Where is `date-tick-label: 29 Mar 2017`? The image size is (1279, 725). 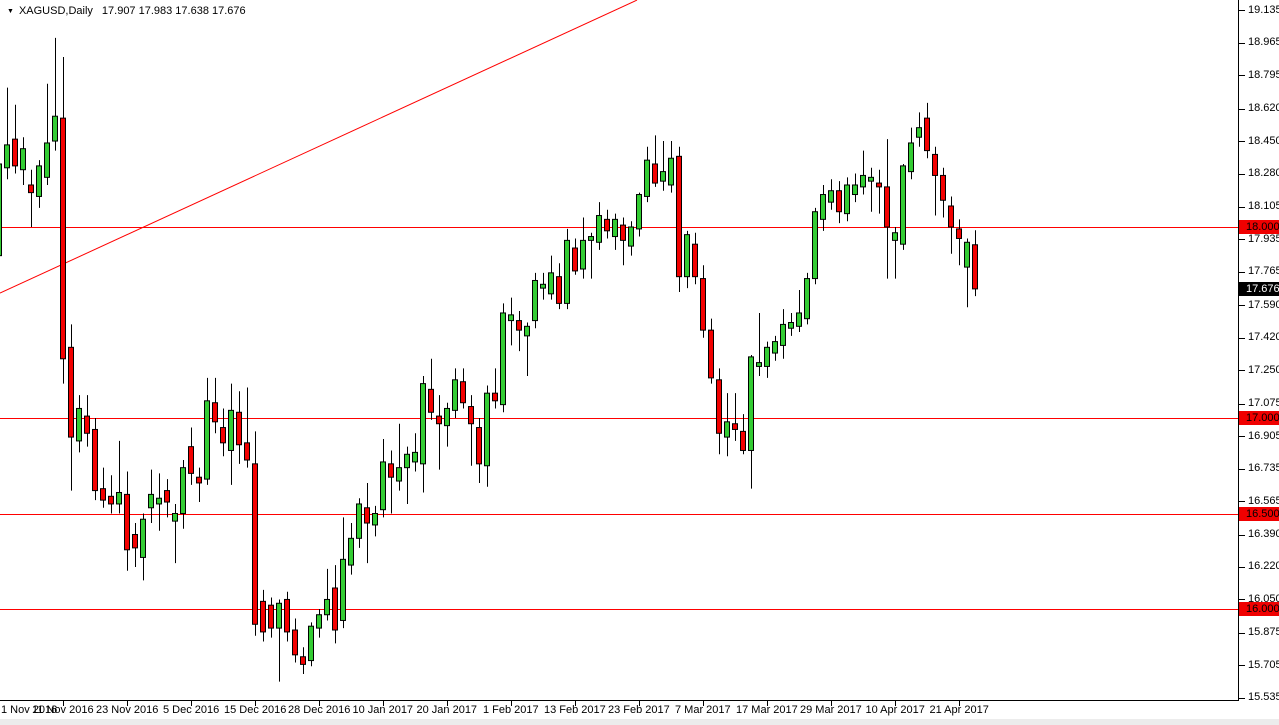
date-tick-label: 29 Mar 2017 is located at coordinates (831, 710).